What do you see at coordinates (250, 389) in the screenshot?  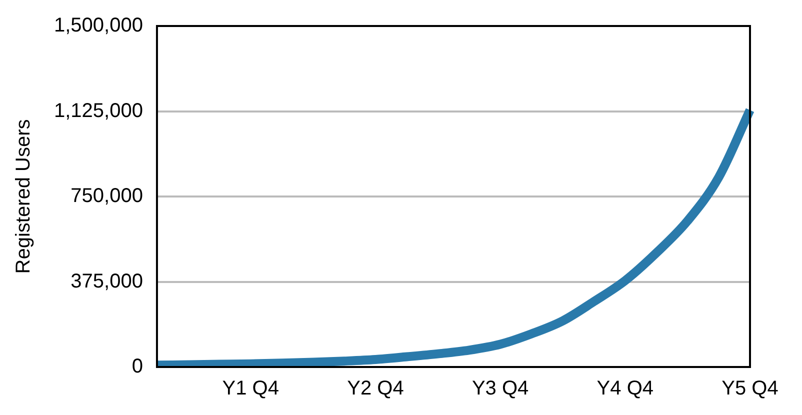 I see `x-tick-label: Y1 Q4` at bounding box center [250, 389].